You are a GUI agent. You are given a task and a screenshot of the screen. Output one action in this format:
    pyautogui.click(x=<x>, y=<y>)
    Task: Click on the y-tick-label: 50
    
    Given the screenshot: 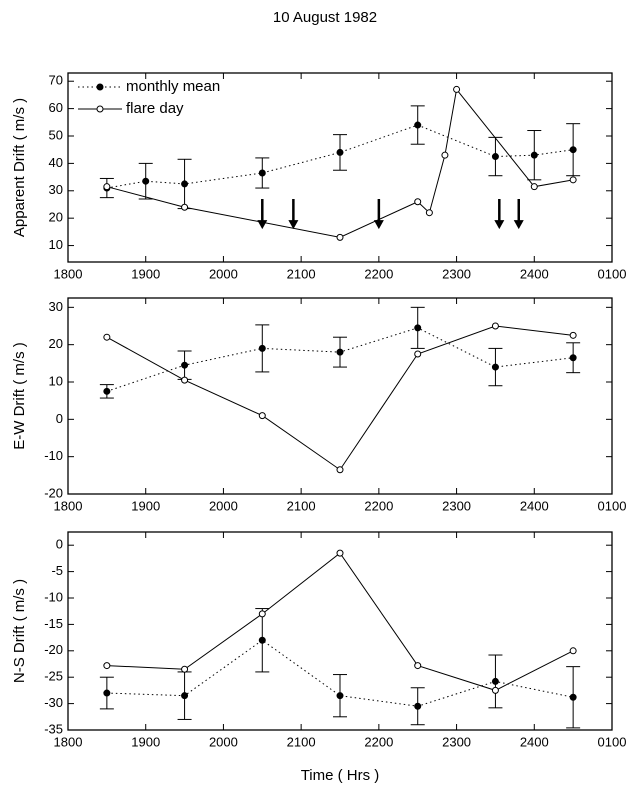 What is the action you would take?
    pyautogui.click(x=56, y=134)
    